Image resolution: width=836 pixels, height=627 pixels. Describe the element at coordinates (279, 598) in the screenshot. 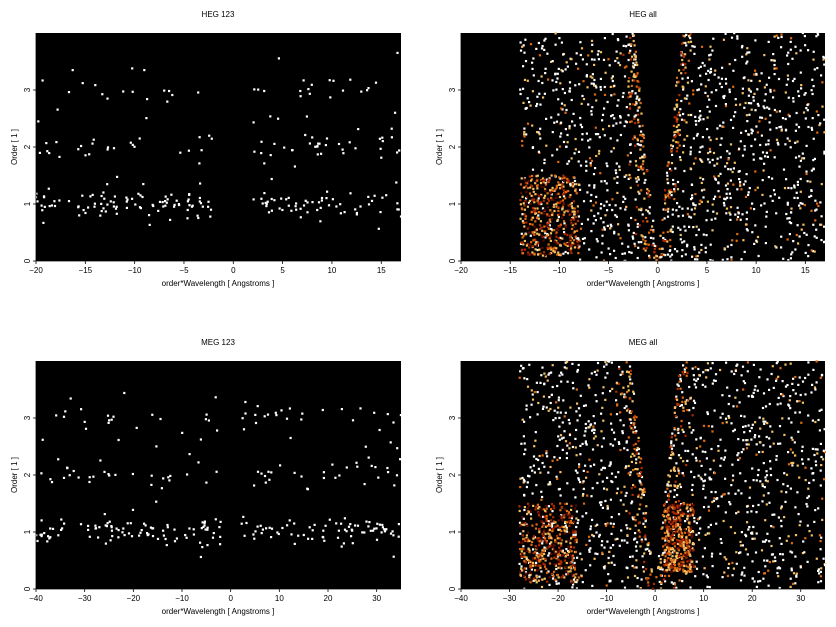

I see `x-tick-label: 10` at that location.